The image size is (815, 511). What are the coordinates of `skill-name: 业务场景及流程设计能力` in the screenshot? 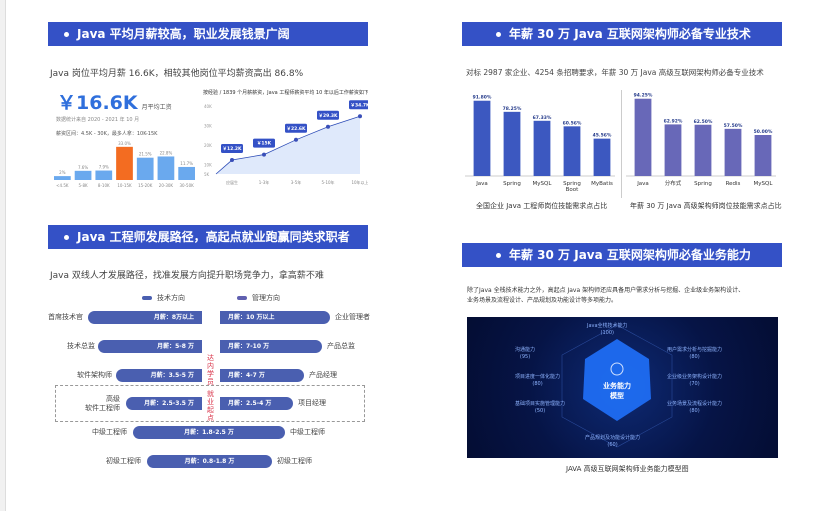 It's located at (695, 404).